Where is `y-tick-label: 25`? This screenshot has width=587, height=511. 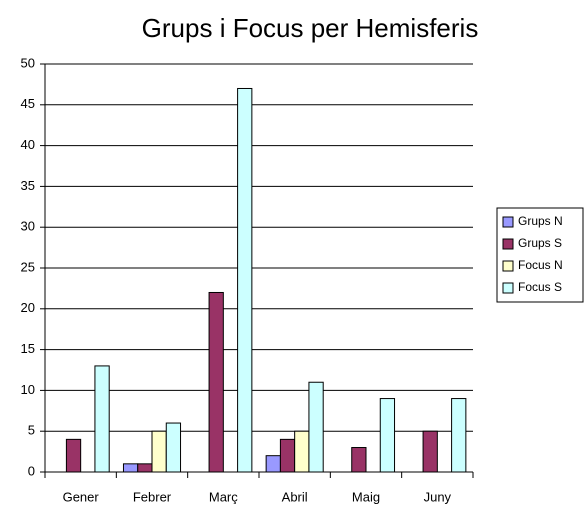 y-tick-label: 25 is located at coordinates (28, 266).